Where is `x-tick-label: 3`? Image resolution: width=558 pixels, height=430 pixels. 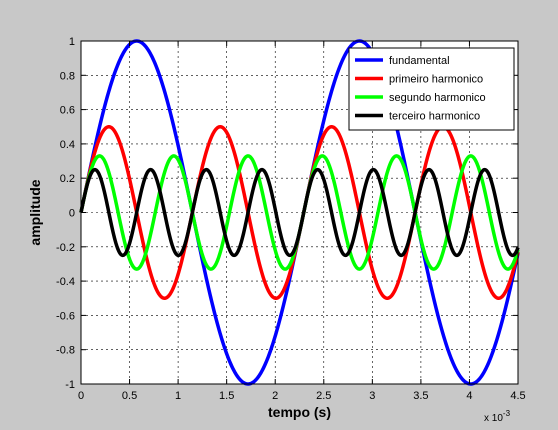
x-tick-label: 3 is located at coordinates (372, 396).